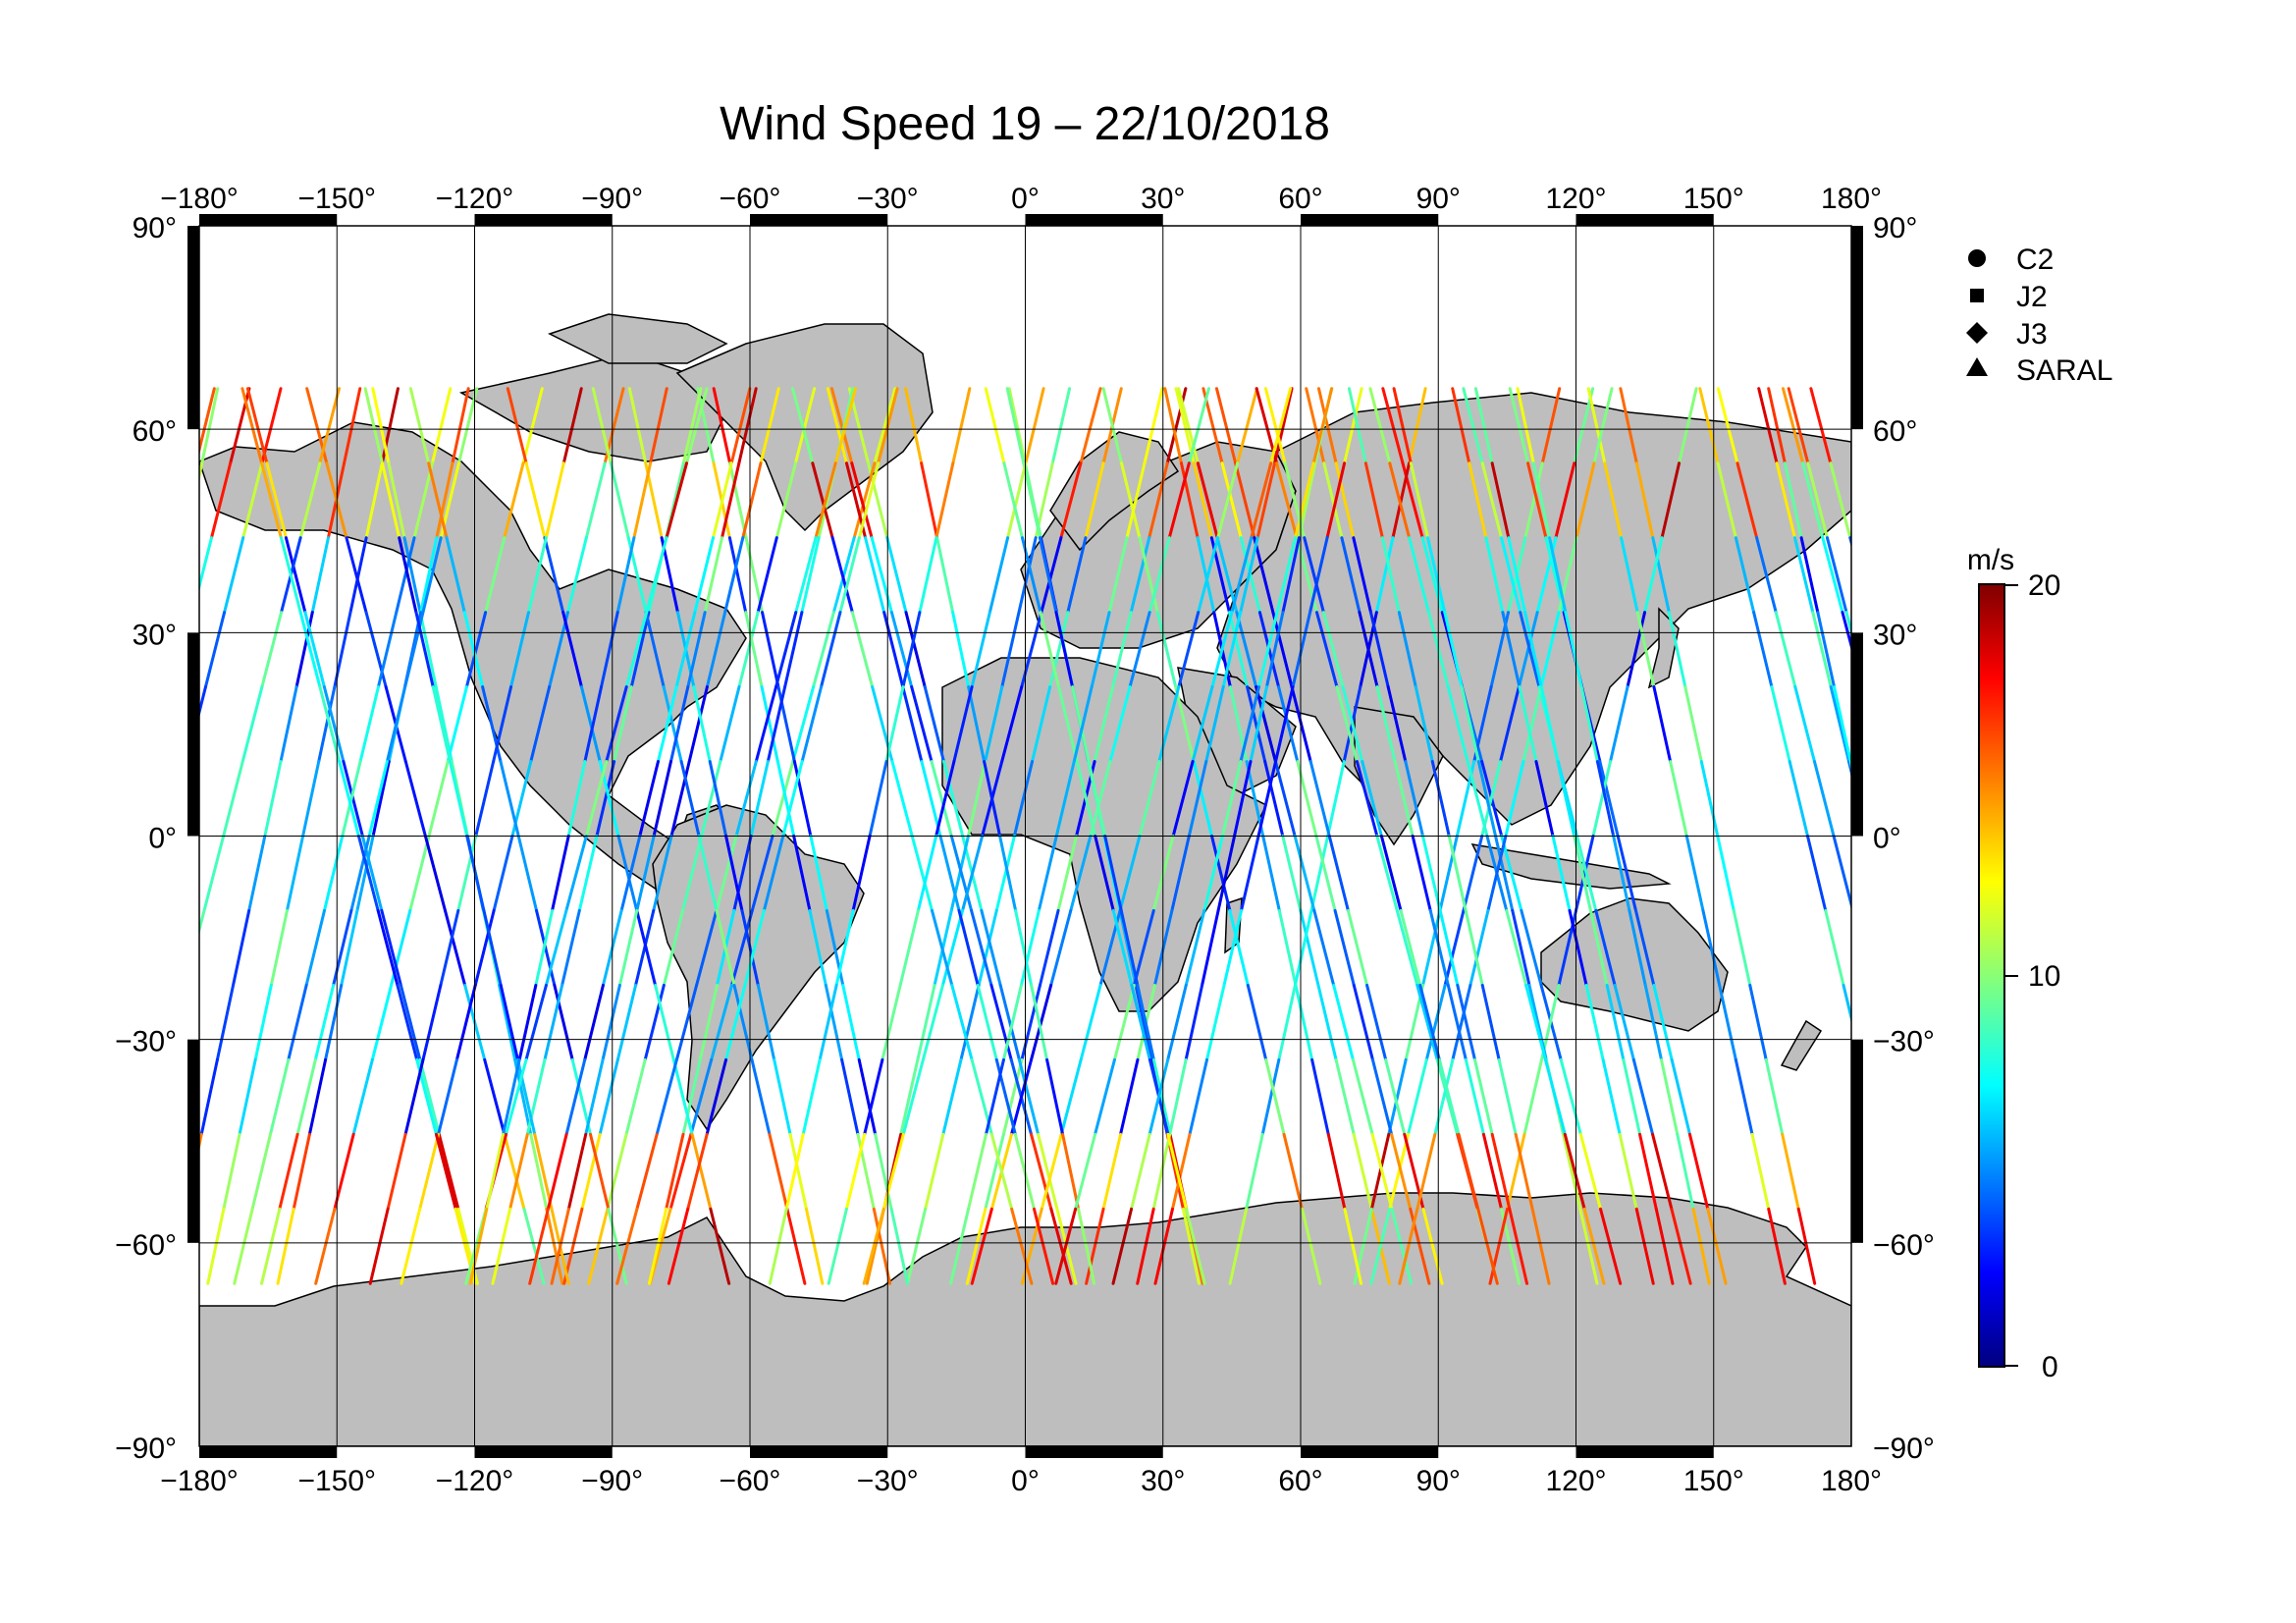 The width and height of the screenshot is (2296, 1623). Describe the element at coordinates (1026, 199) in the screenshot. I see `lon-tick-label: 0°` at that location.